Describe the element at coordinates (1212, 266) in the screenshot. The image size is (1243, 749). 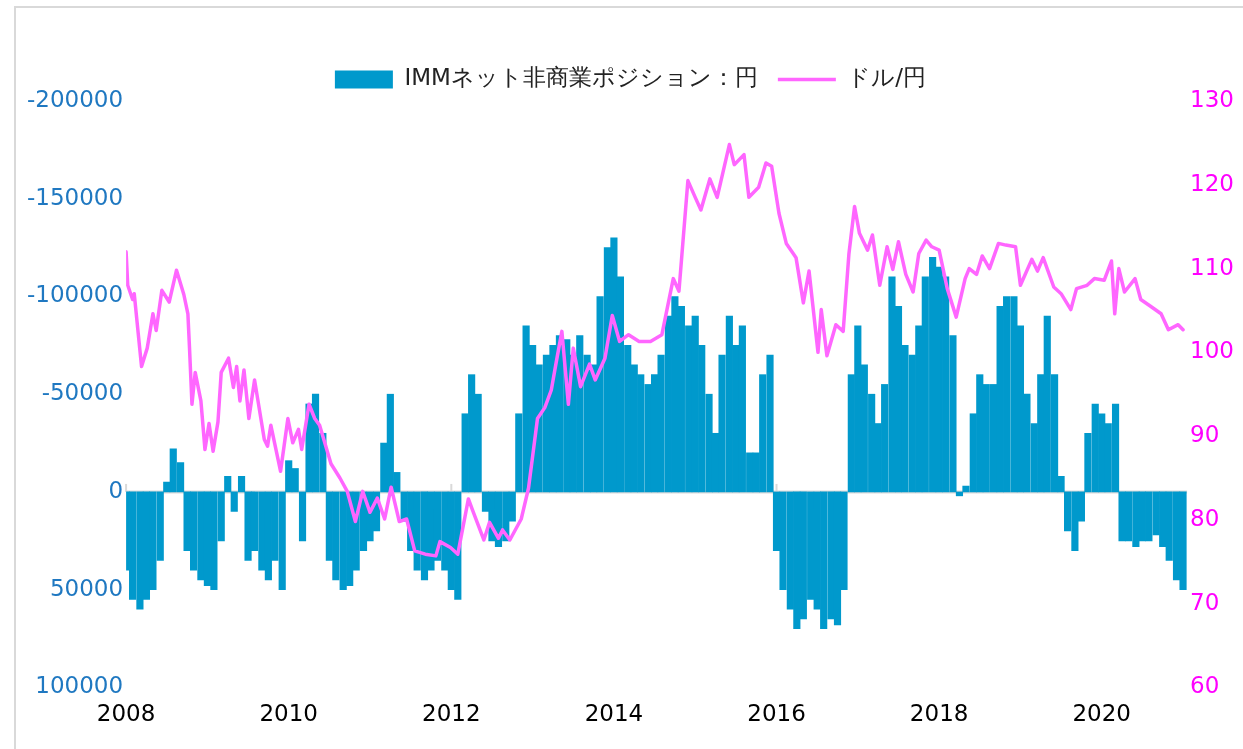
I see `y2-tick-label: 110` at that location.